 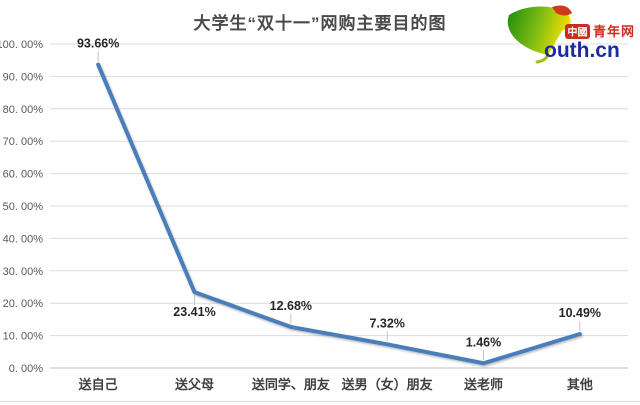 I want to click on data-point-label: 1.46%, so click(x=483, y=342).